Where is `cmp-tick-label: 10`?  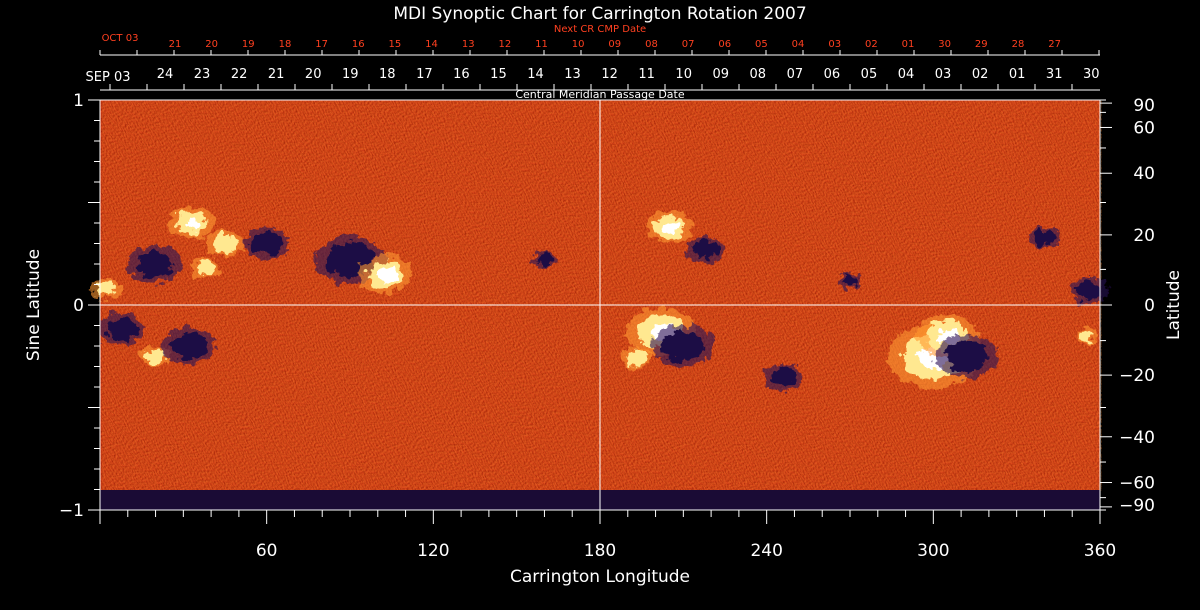 cmp-tick-label: 10 is located at coordinates (683, 74).